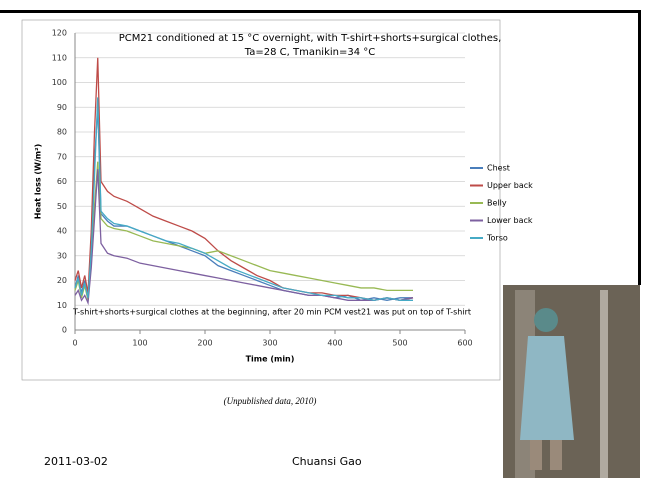  I want to click on y-tick-label: 50, so click(62, 206).